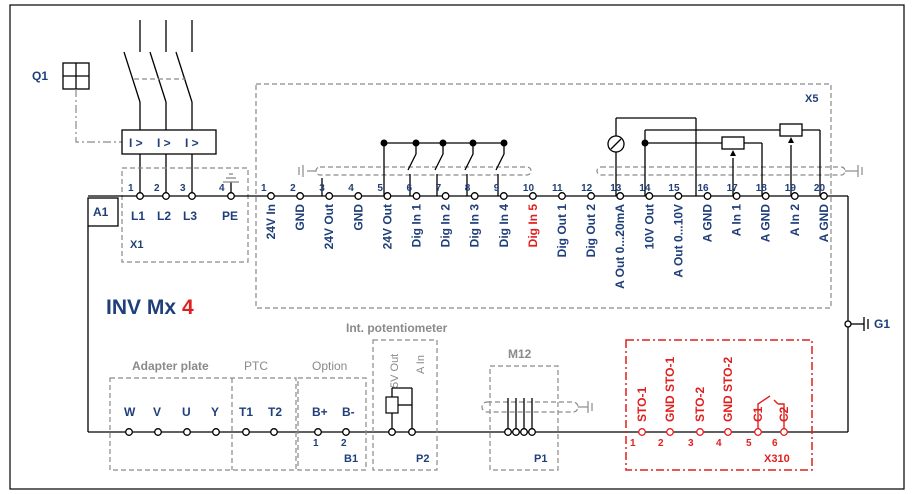 This screenshot has width=914, height=494. I want to click on x310-terminal-label-1: STO-1, so click(642, 404).